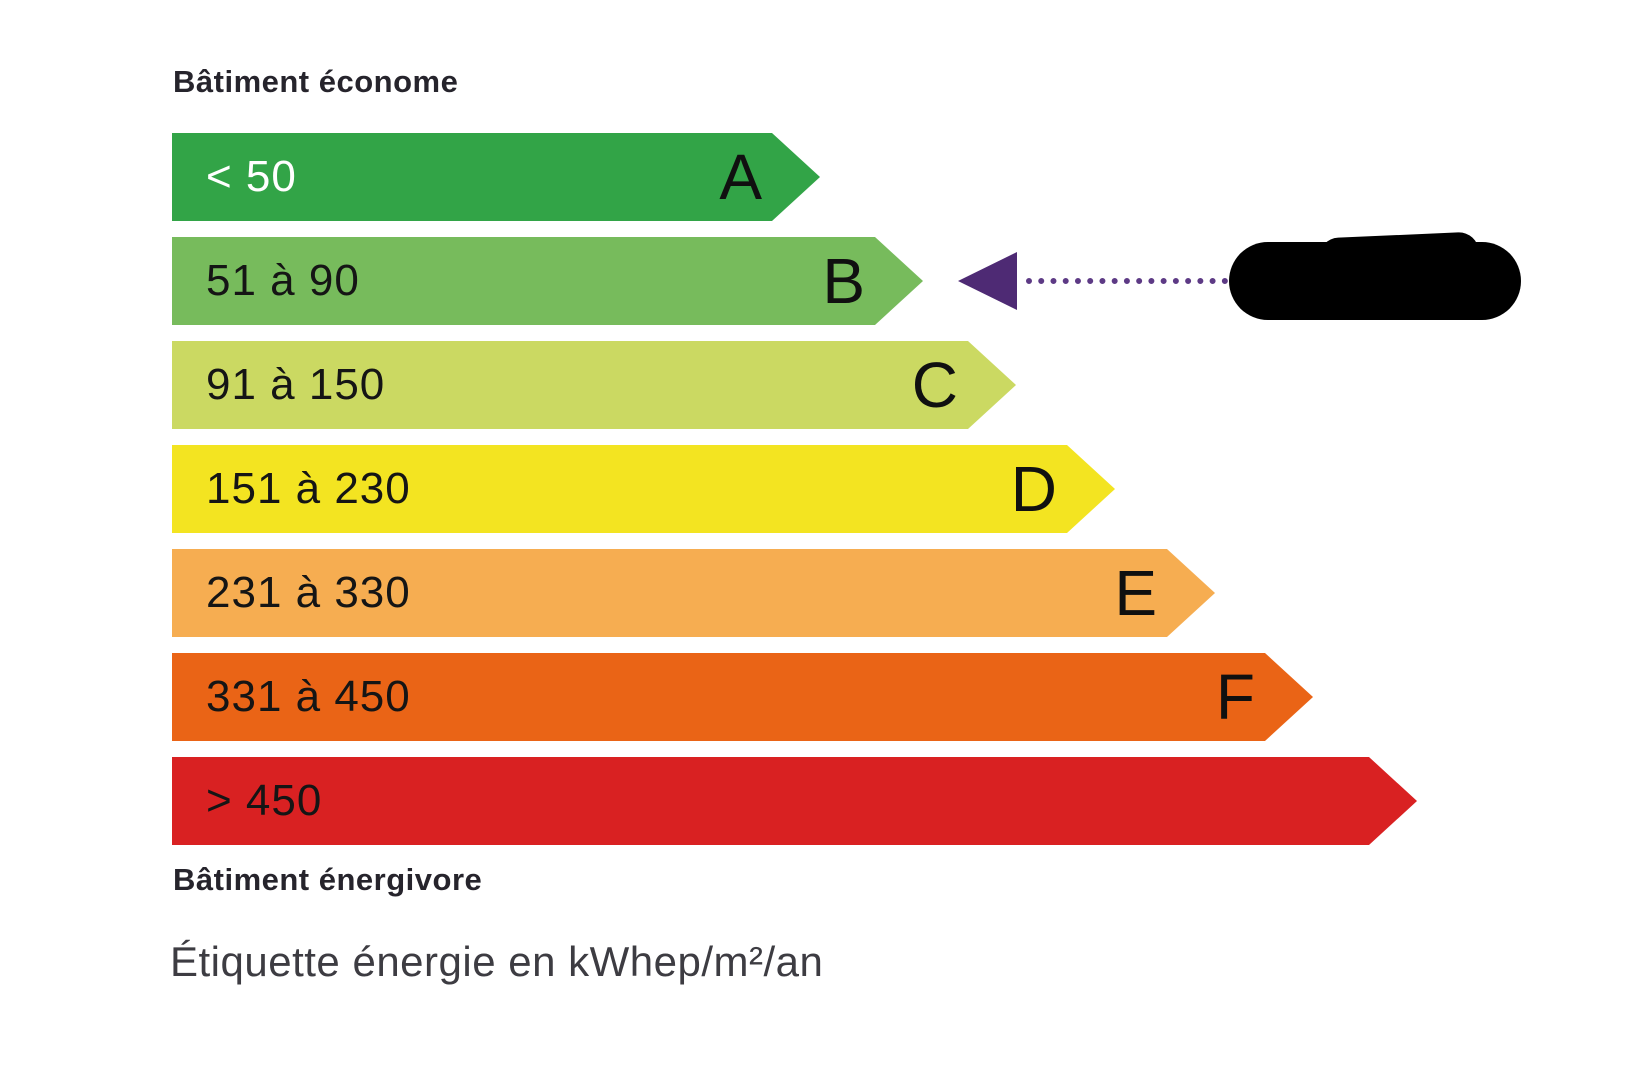  What do you see at coordinates (547, 281) in the screenshot?
I see `energy-class-bar-b: 51 à 90 B` at bounding box center [547, 281].